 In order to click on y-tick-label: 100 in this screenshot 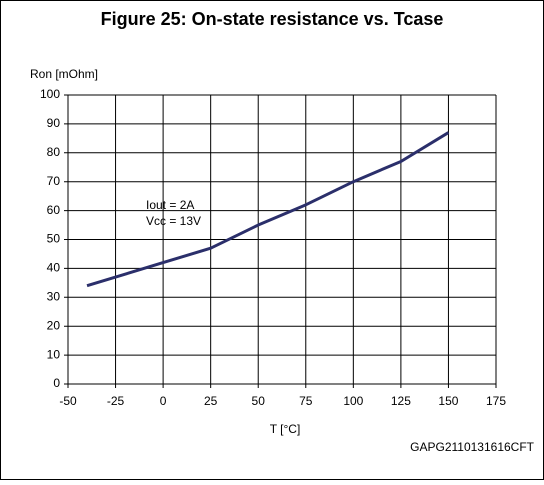, I will do `click(50, 94)`.